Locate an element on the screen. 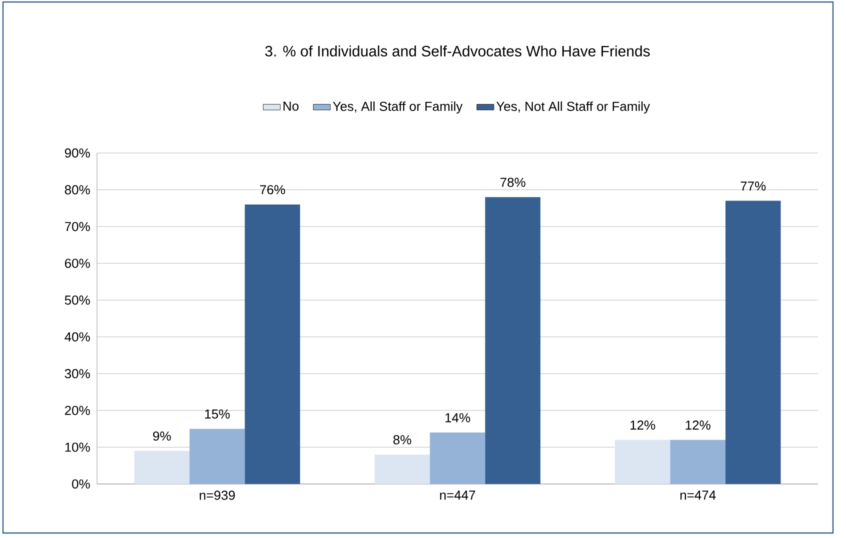  y-tick-label: 0% is located at coordinates (81, 484).